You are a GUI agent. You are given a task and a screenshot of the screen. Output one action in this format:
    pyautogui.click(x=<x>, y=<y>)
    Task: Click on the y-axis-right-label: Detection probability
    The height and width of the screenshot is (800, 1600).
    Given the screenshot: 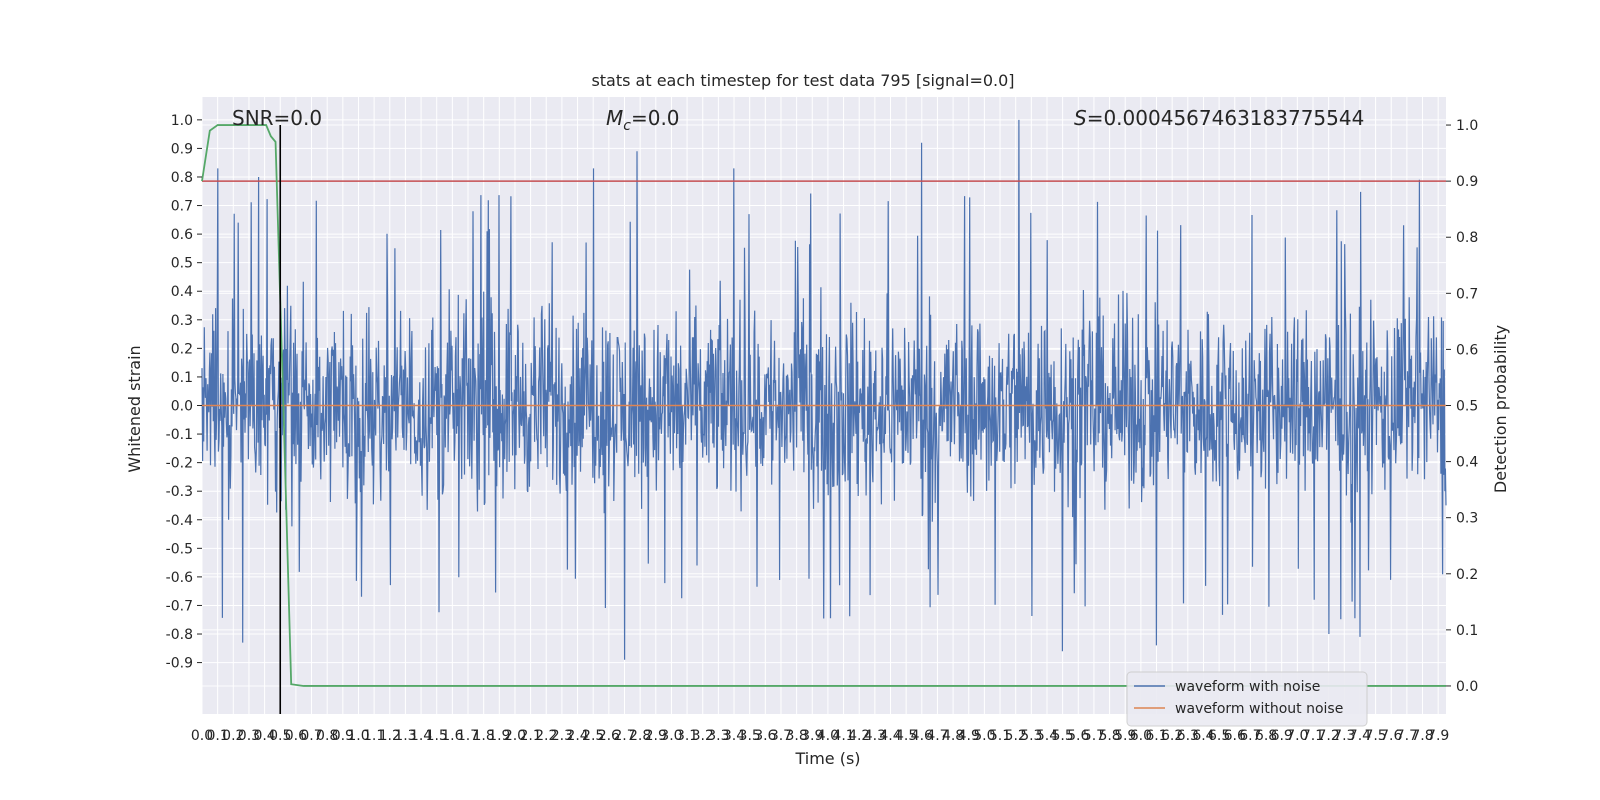 What is the action you would take?
    pyautogui.click(x=1500, y=409)
    